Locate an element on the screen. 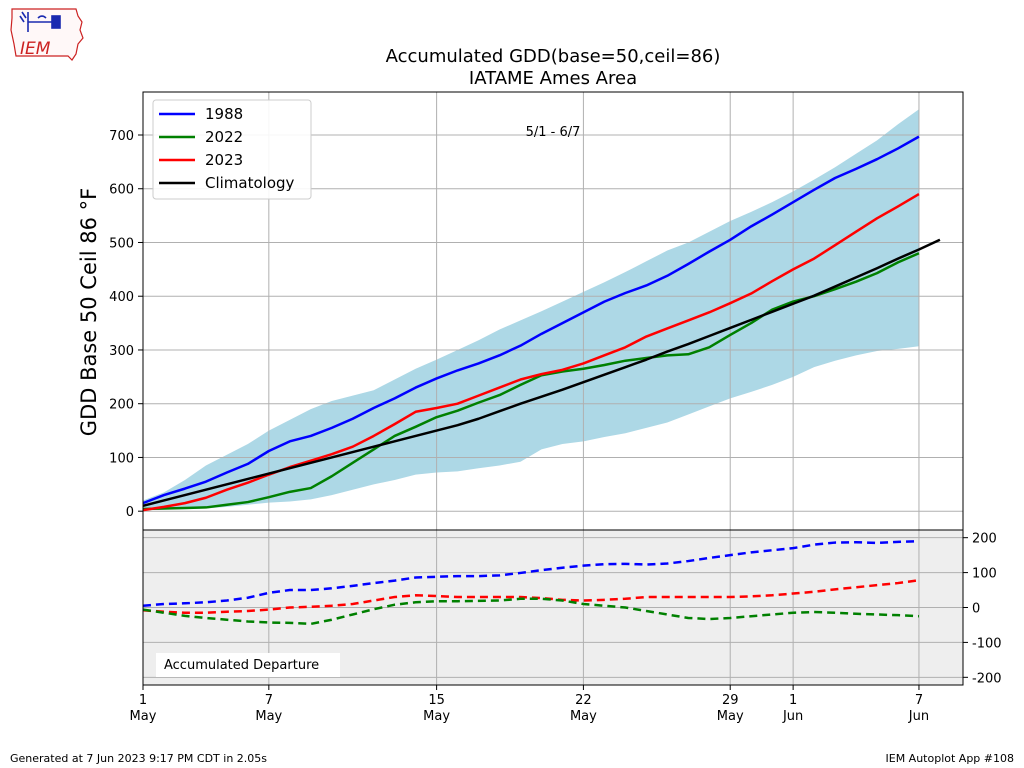 Image resolution: width=1024 pixels, height=768 pixels. y-tick-label: 400 is located at coordinates (121, 297).